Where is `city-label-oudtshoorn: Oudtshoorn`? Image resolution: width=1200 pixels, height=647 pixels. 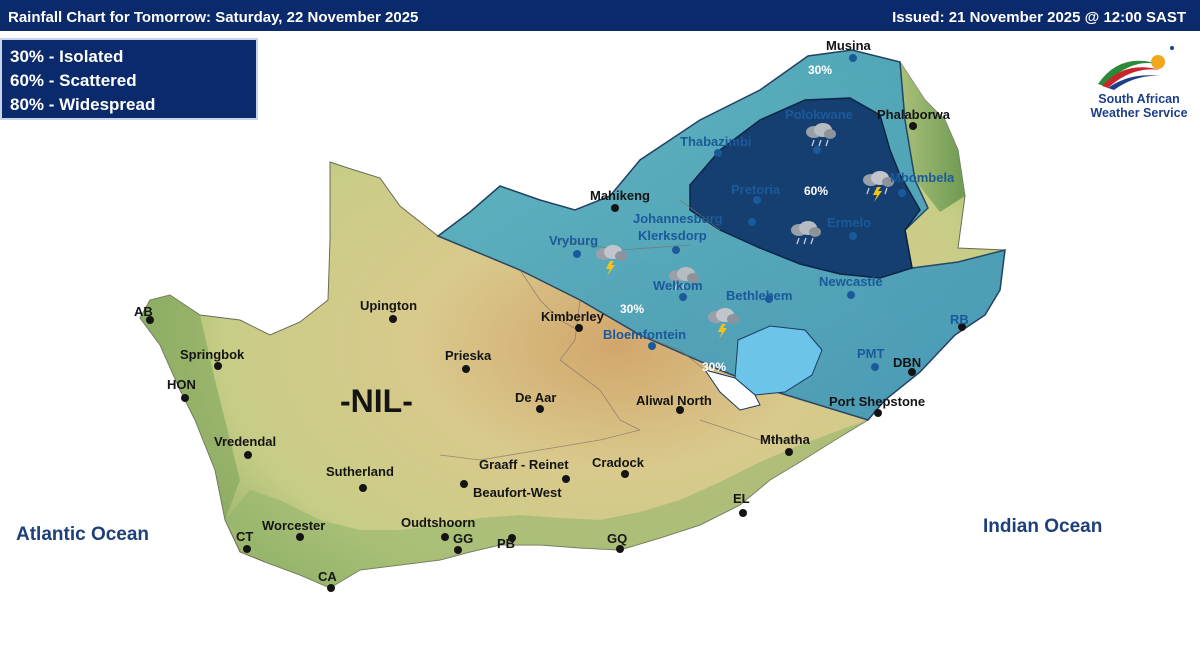 city-label-oudtshoorn: Oudtshoorn is located at coordinates (438, 522).